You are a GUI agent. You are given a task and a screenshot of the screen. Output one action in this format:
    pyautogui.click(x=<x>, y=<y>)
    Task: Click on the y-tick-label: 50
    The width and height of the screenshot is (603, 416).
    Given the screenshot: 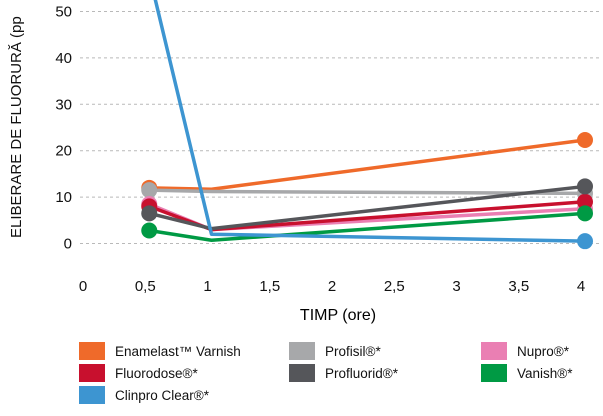 What is the action you would take?
    pyautogui.click(x=63, y=12)
    